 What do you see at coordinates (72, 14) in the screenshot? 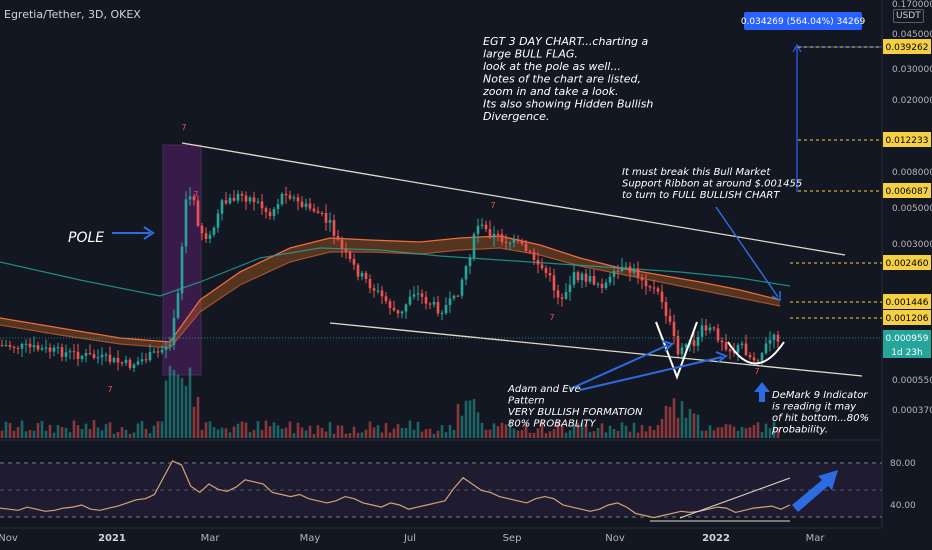
I see `symbol-title: Egretia/Tether, 3D, OKEX` at bounding box center [72, 14].